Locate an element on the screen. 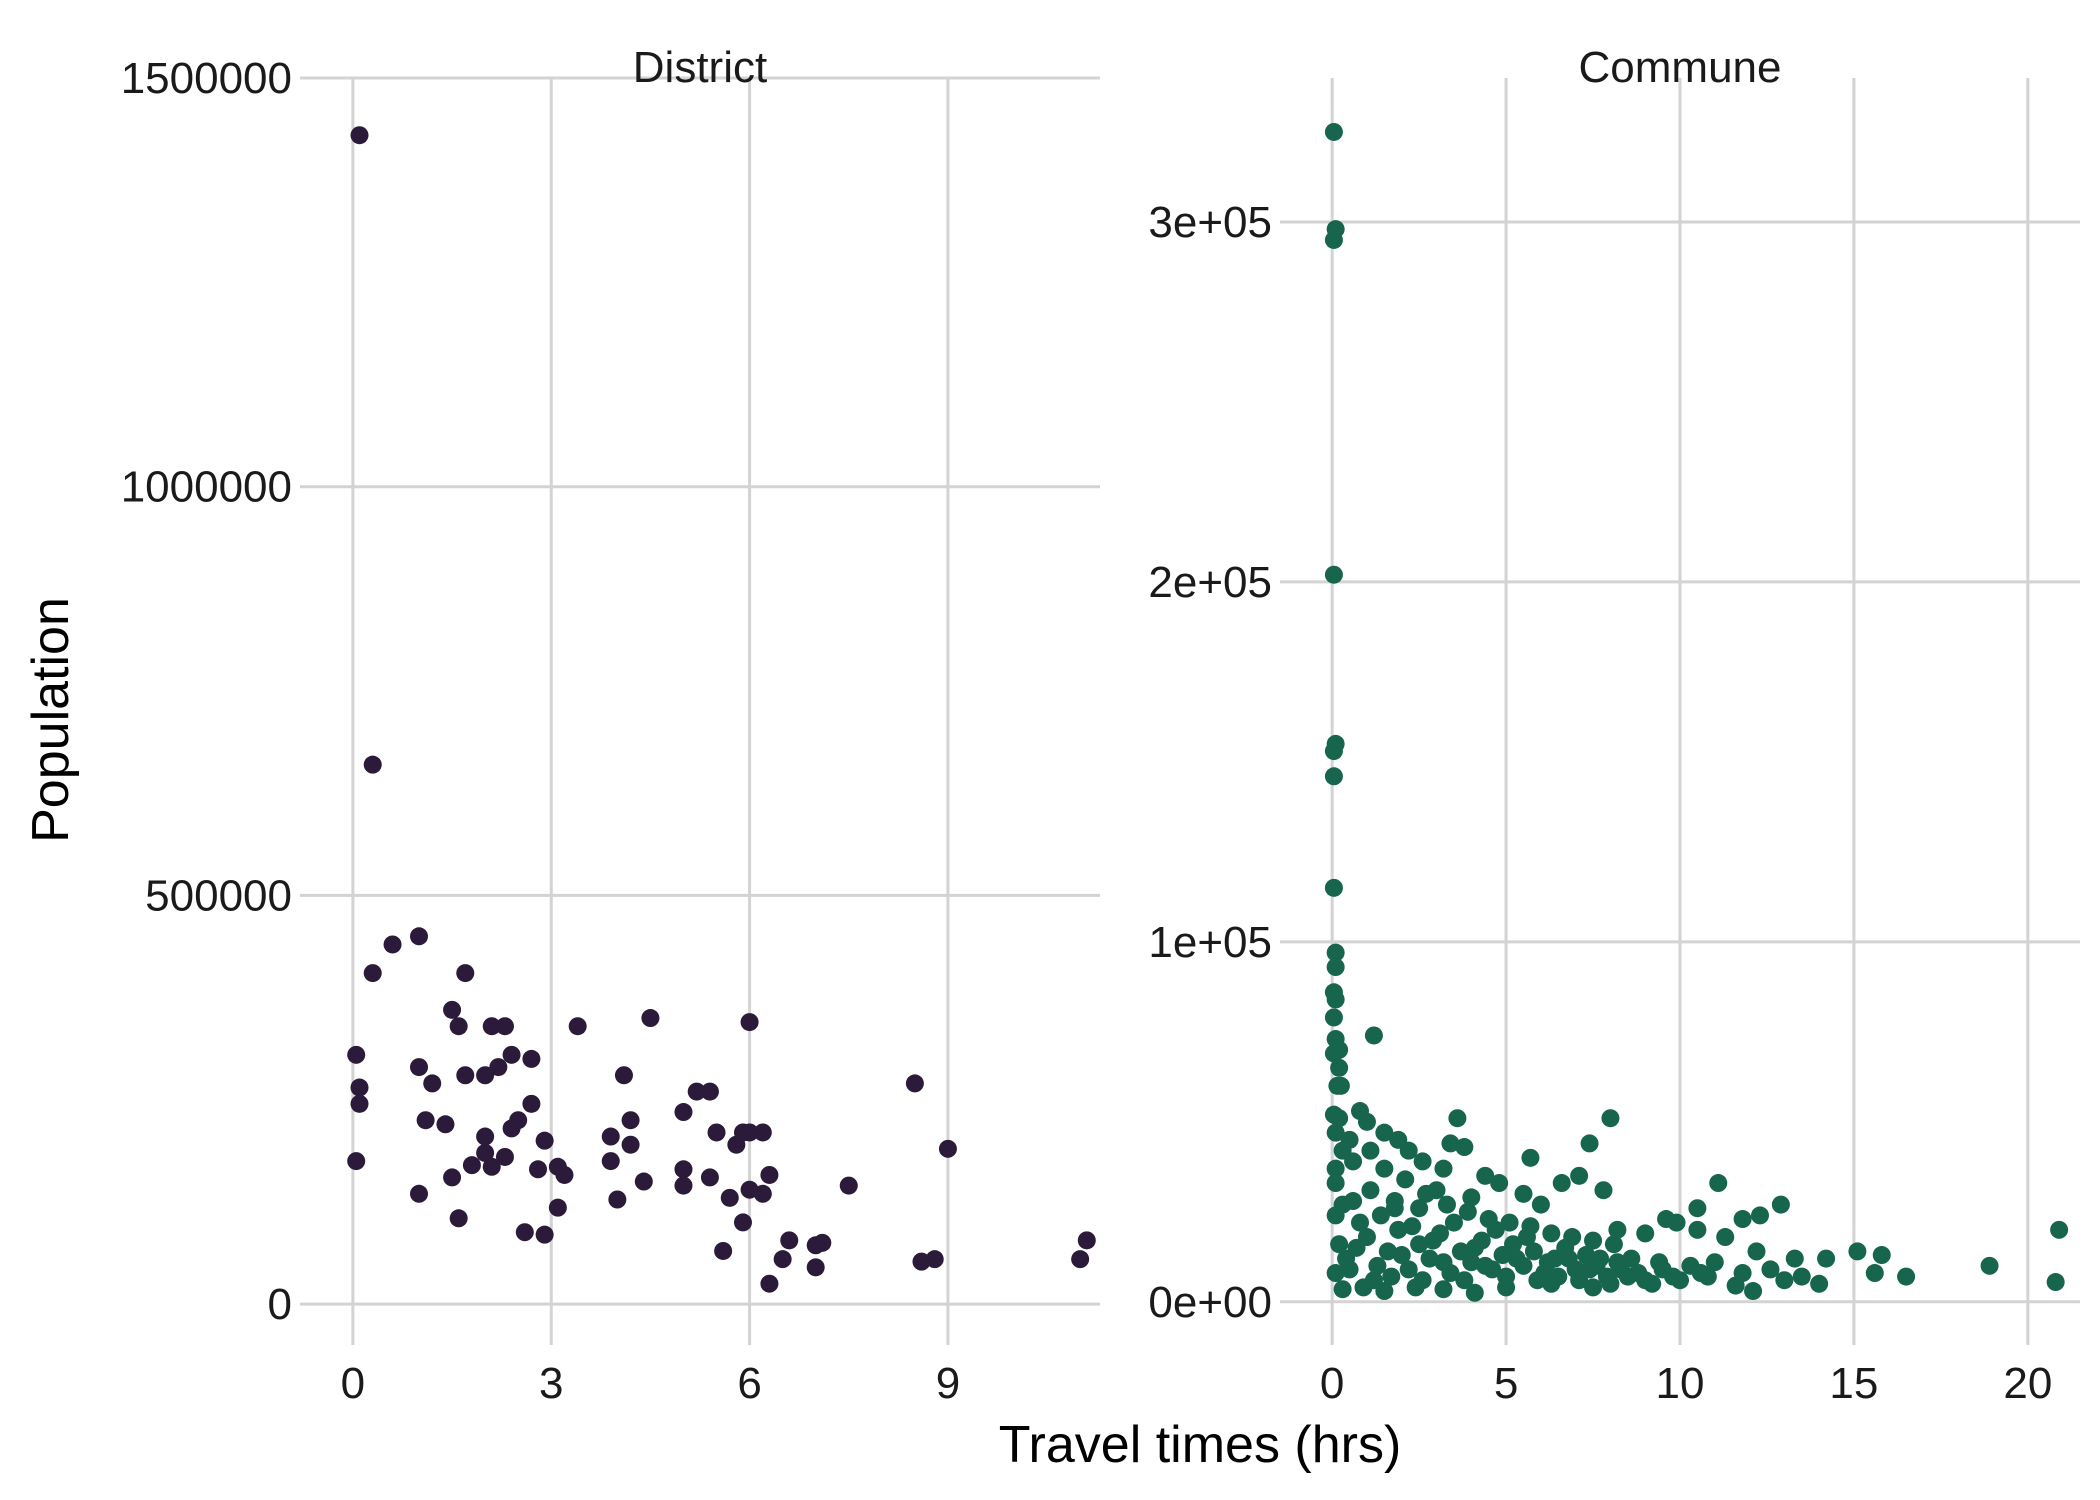 The height and width of the screenshot is (1500, 2100). commune-x-tick-labels: 0 5 10 15 20 is located at coordinates (1686, 1383).